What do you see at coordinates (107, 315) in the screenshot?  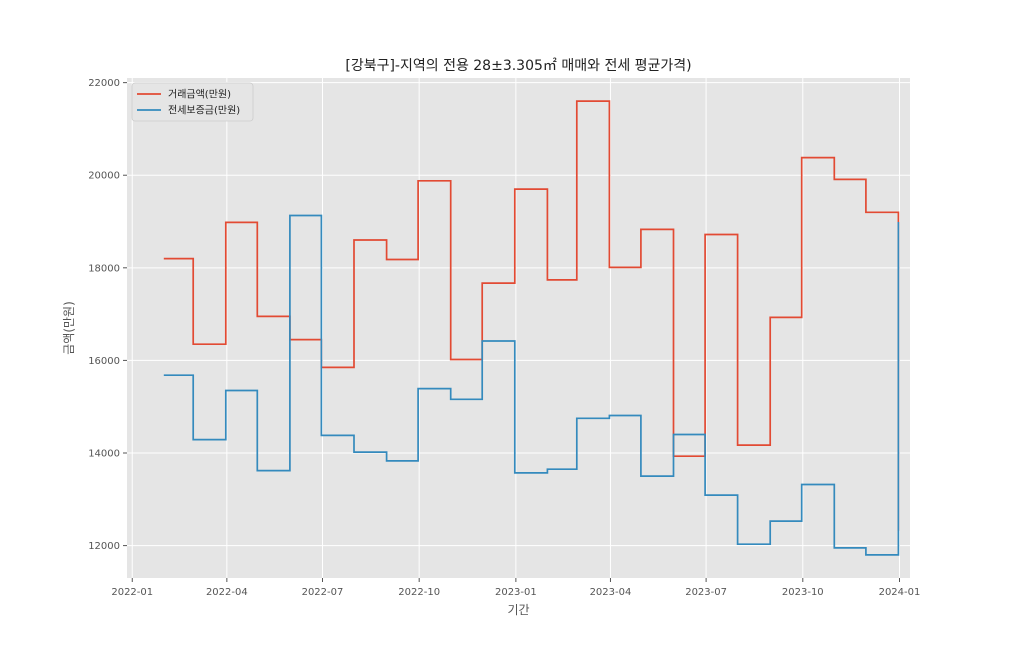 I see `y-axis: 12000 14000 16000 18000 20000 22000` at bounding box center [107, 315].